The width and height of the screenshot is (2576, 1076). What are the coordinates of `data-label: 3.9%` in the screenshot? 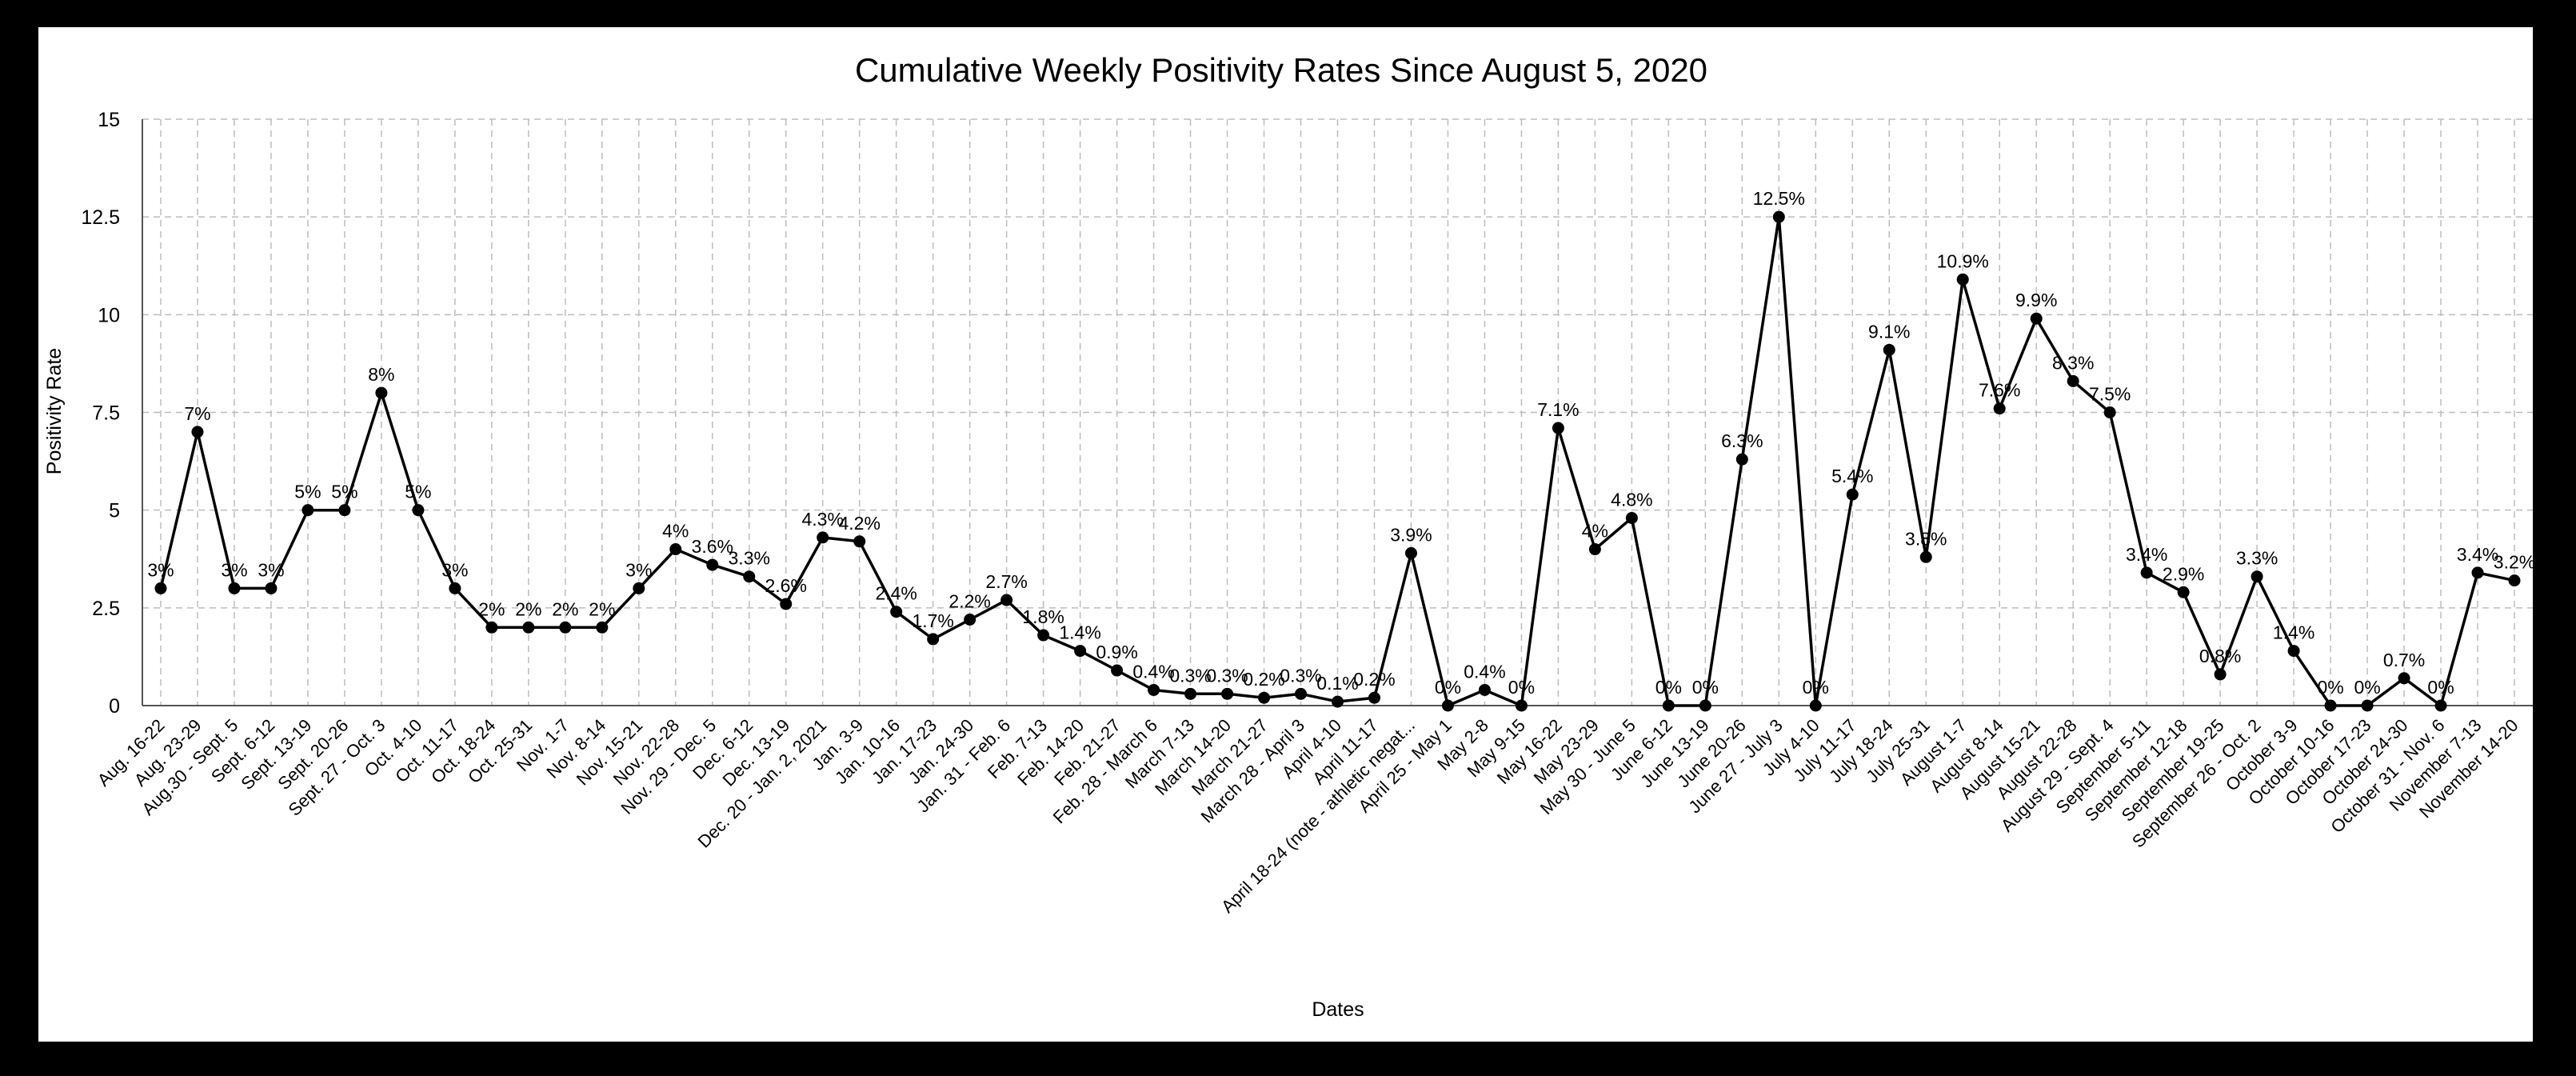 It's located at (1411, 534).